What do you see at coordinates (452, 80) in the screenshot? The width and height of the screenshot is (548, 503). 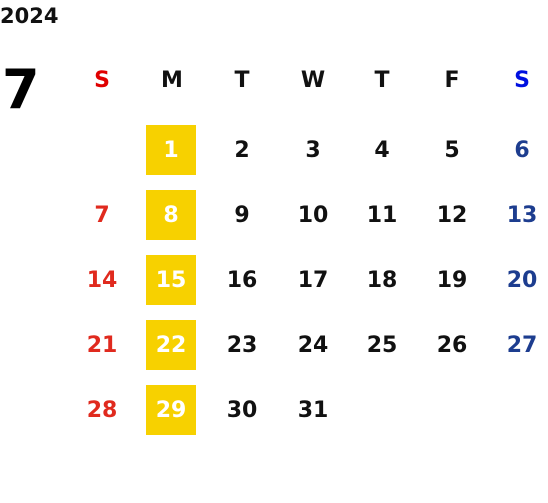 I see `weekday-label: F` at bounding box center [452, 80].